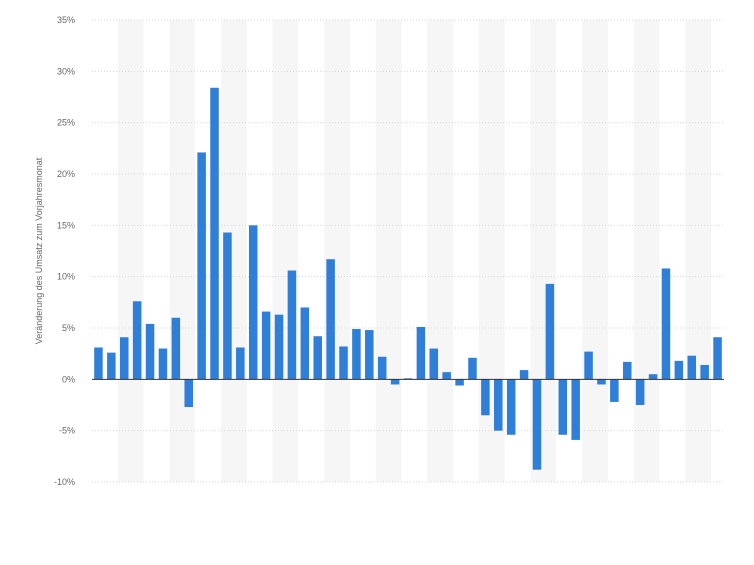 The image size is (754, 565). What do you see at coordinates (67, 431) in the screenshot?
I see `y-tick-label: -5%` at bounding box center [67, 431].